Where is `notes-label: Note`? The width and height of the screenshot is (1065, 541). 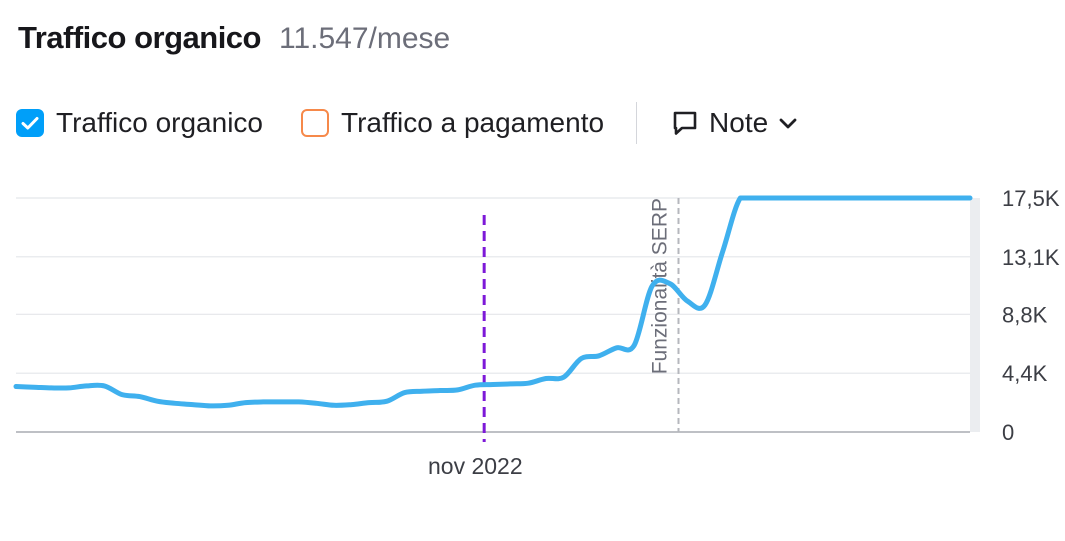
notes-label: Note is located at coordinates (739, 122).